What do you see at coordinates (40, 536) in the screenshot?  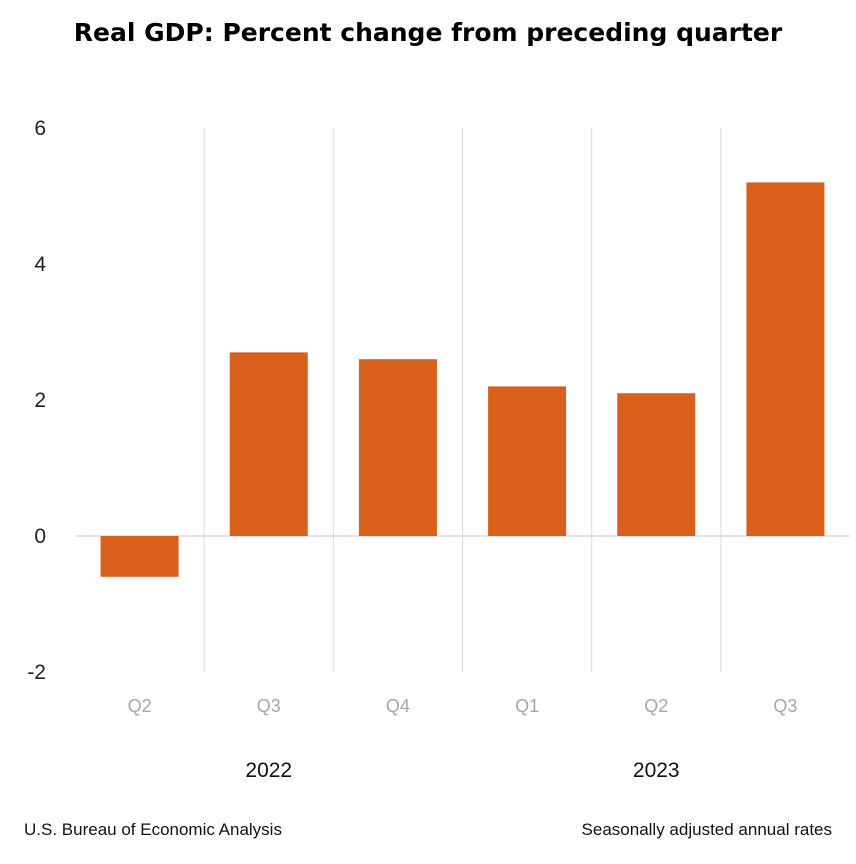 I see `y-tick-label: 0` at bounding box center [40, 536].